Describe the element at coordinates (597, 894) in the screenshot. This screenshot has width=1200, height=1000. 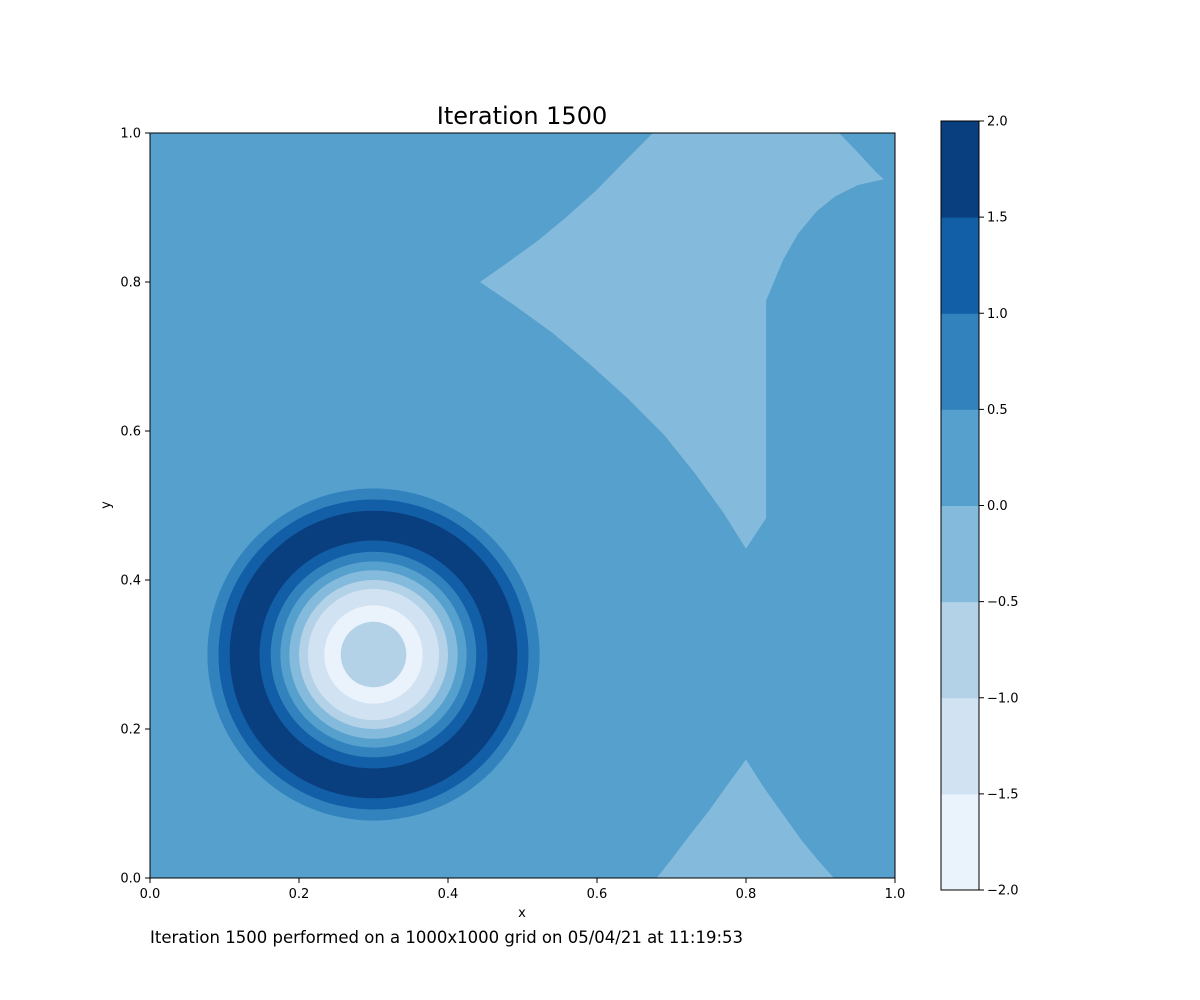
I see `x-tick-label: 0.6` at that location.